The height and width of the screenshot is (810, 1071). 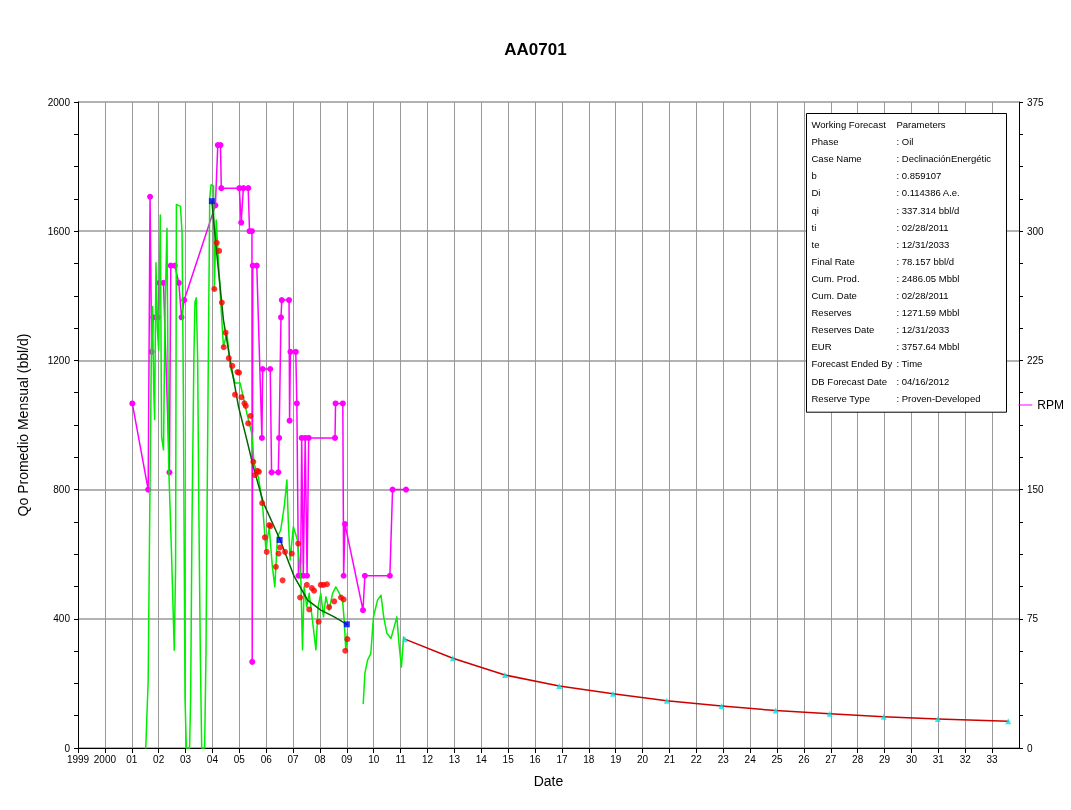 What do you see at coordinates (159, 759) in the screenshot?
I see `x-tick-label: 02` at bounding box center [159, 759].